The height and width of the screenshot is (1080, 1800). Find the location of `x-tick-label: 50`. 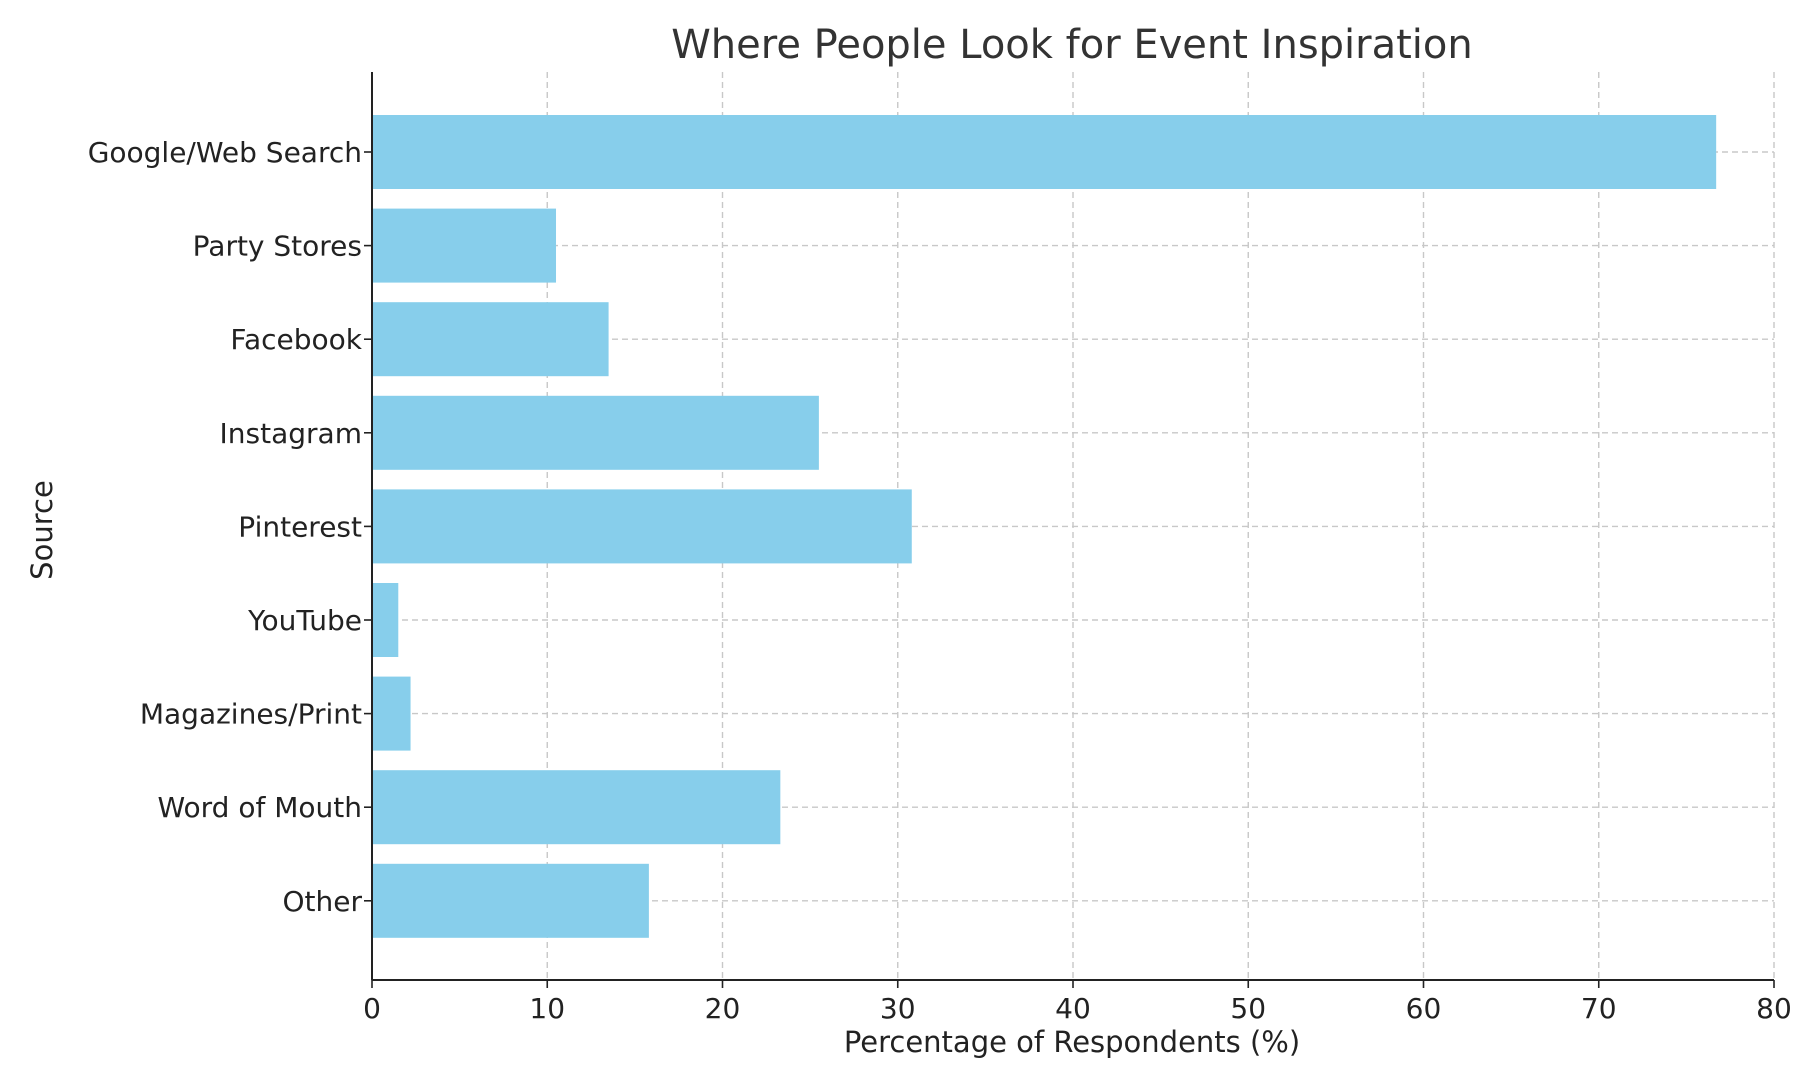

x-tick-label: 50 is located at coordinates (1248, 1008).